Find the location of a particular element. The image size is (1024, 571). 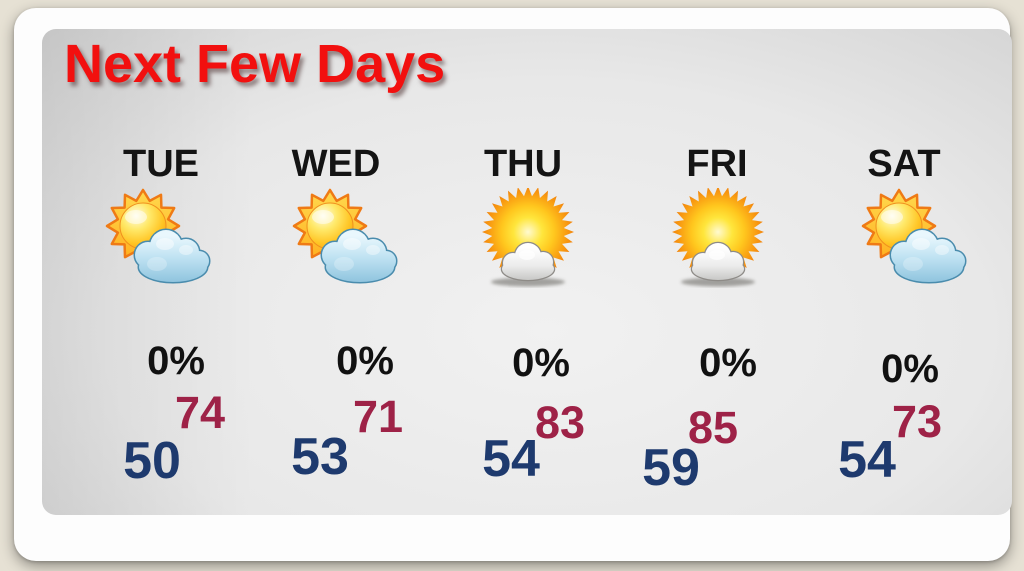

low-temp: 59 is located at coordinates (671, 468).